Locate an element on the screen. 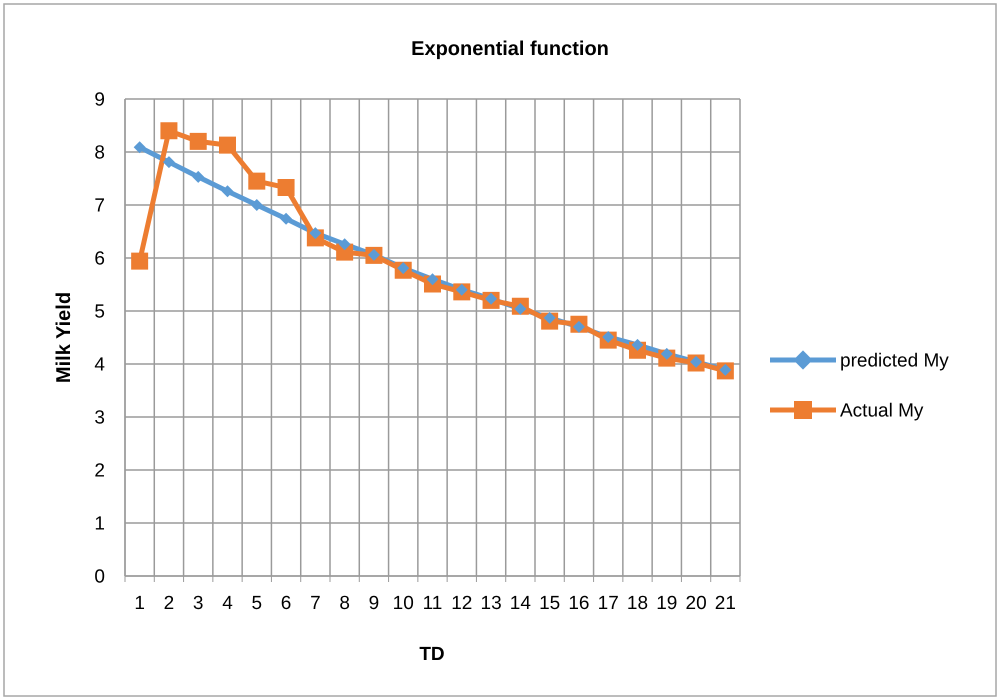 The height and width of the screenshot is (700, 1000). x-tick-label: 7 is located at coordinates (315, 603).